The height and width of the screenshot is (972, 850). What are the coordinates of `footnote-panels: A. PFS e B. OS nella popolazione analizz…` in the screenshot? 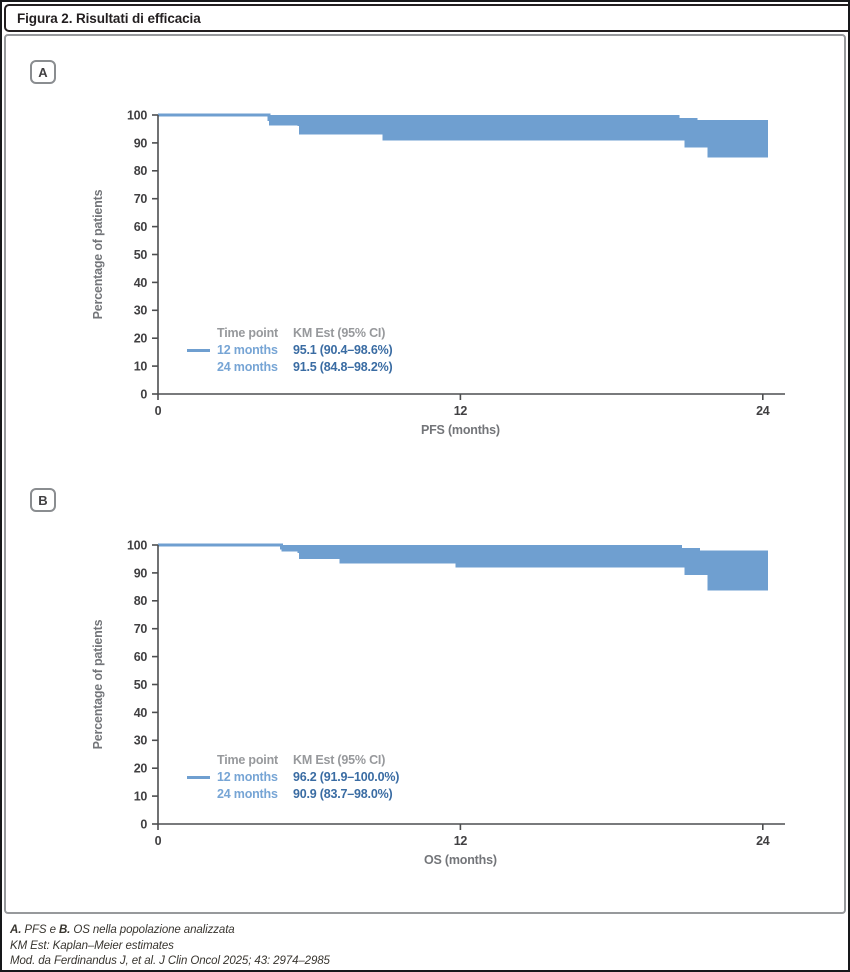 It's located at (170, 931).